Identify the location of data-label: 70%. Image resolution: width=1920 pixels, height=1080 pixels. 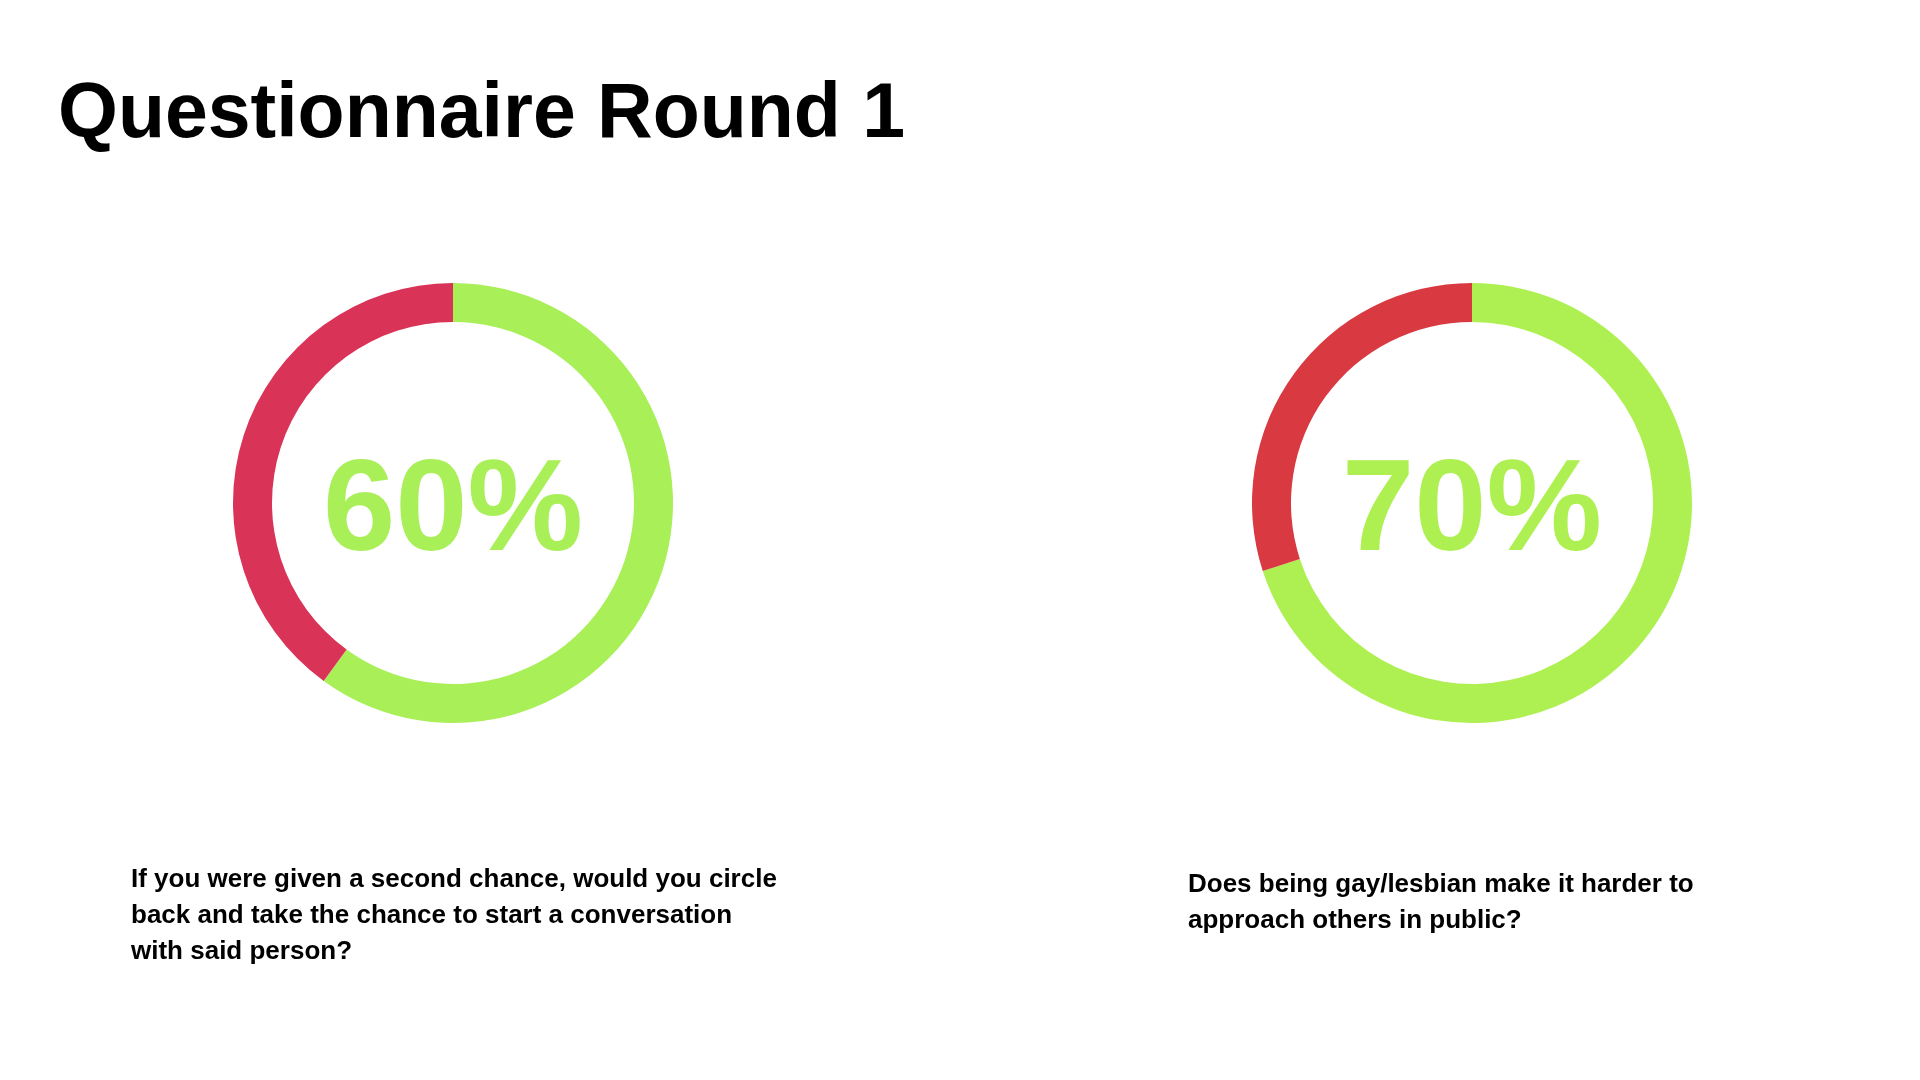
(1472, 504).